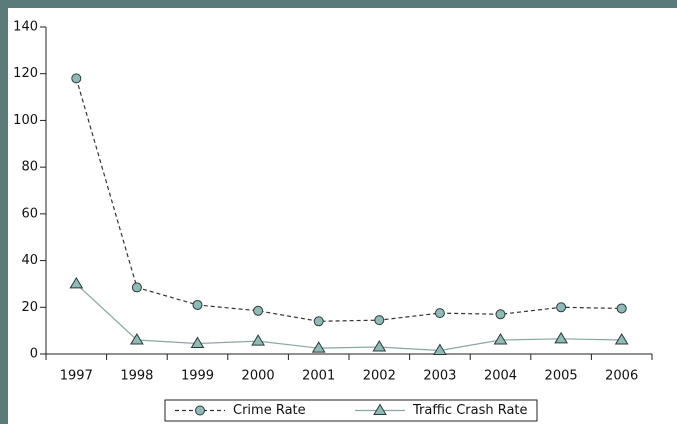 The image size is (677, 428). What do you see at coordinates (29, 260) in the screenshot?
I see `y-tick-label: 40` at bounding box center [29, 260].